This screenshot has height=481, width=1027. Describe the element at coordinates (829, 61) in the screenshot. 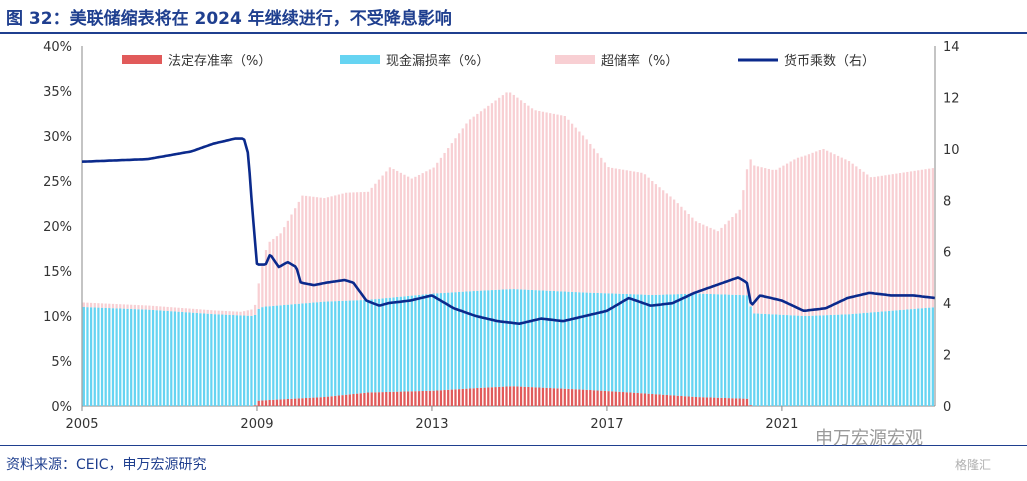

I see `legend-label: 货币乘数（右）` at that location.